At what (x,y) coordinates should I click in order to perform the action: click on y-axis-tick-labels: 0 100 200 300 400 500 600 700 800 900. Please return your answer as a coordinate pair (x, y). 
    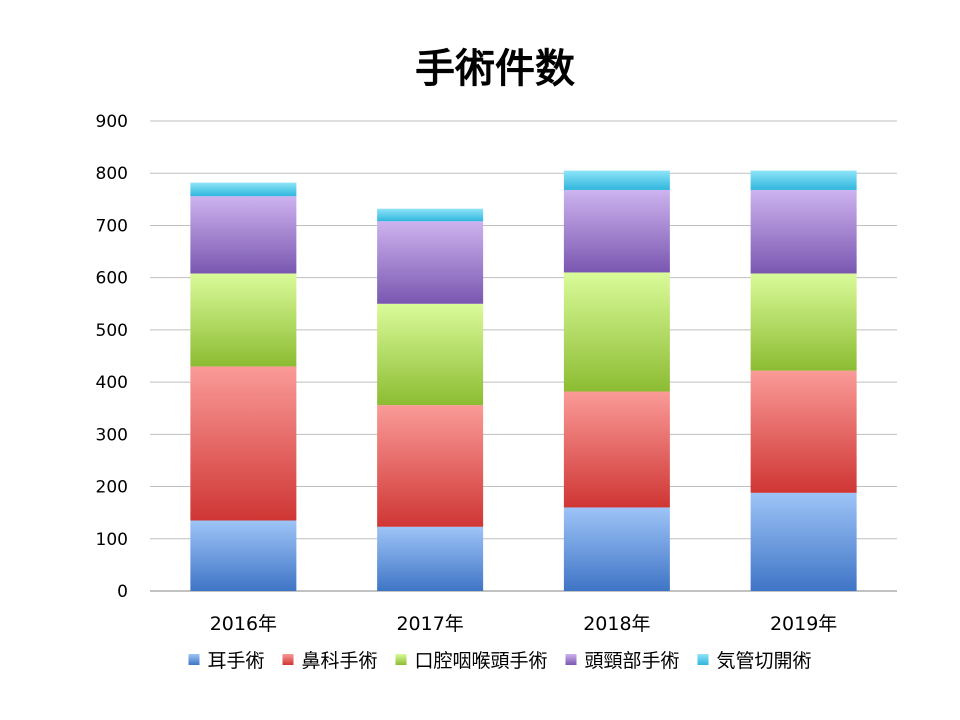
    Looking at the image, I should click on (112, 357).